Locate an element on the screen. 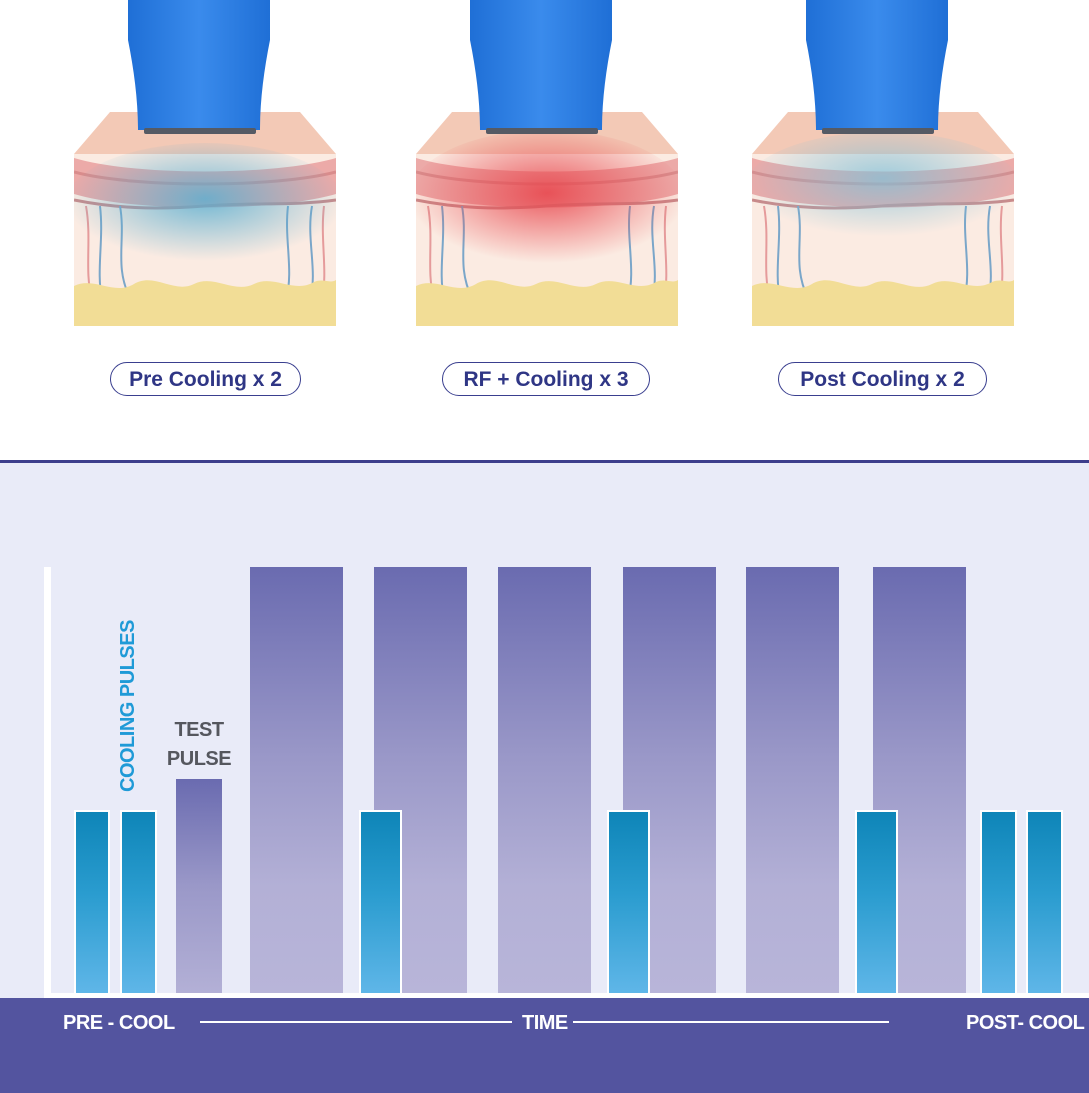 The image size is (1089, 1093). time-axis-footer is located at coordinates (544, 1045).